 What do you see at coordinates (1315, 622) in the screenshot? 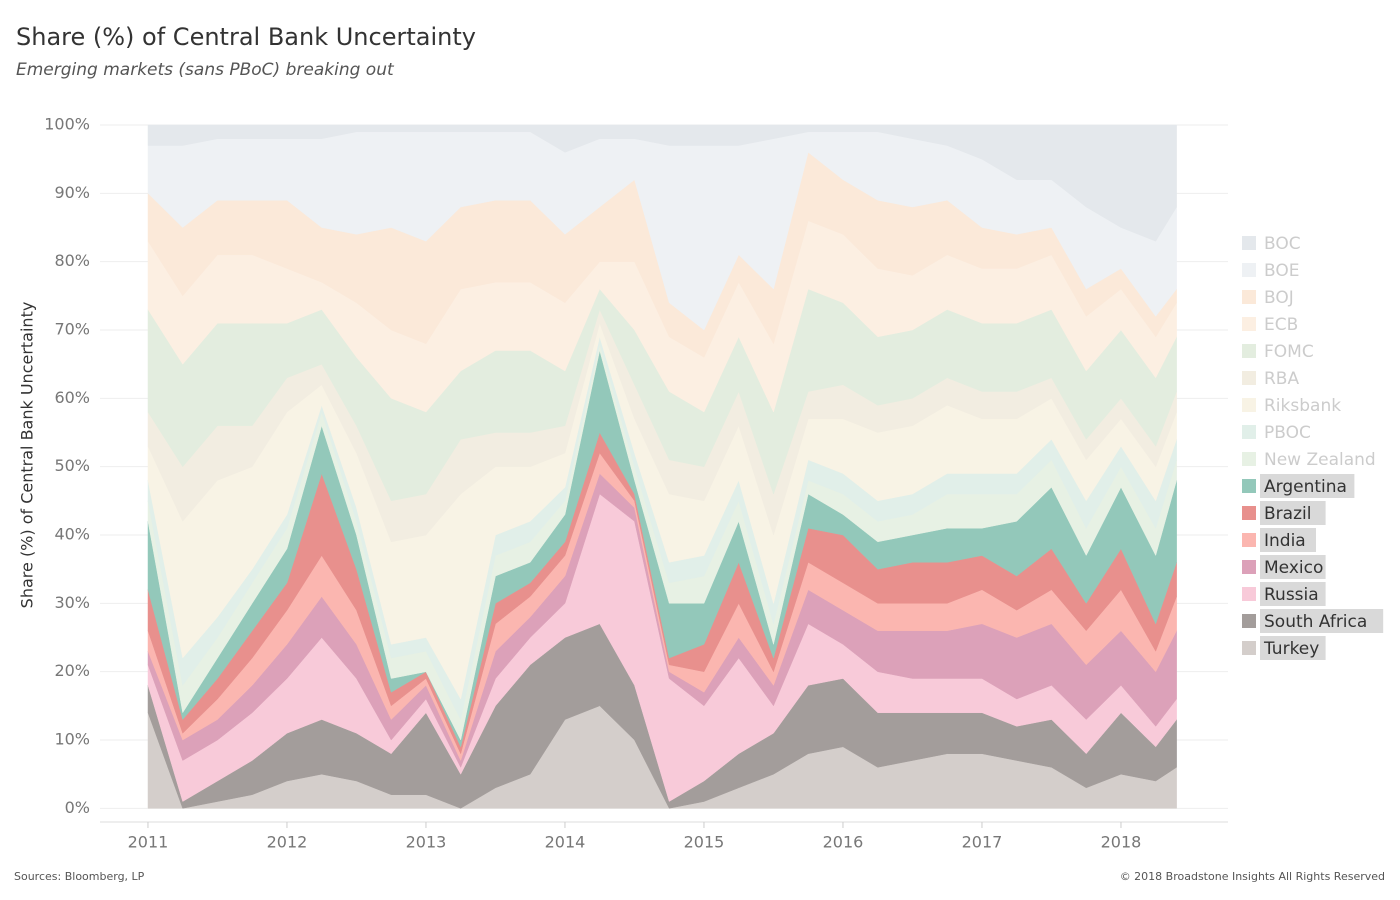
I see `legend-label: South Africa` at bounding box center [1315, 622].